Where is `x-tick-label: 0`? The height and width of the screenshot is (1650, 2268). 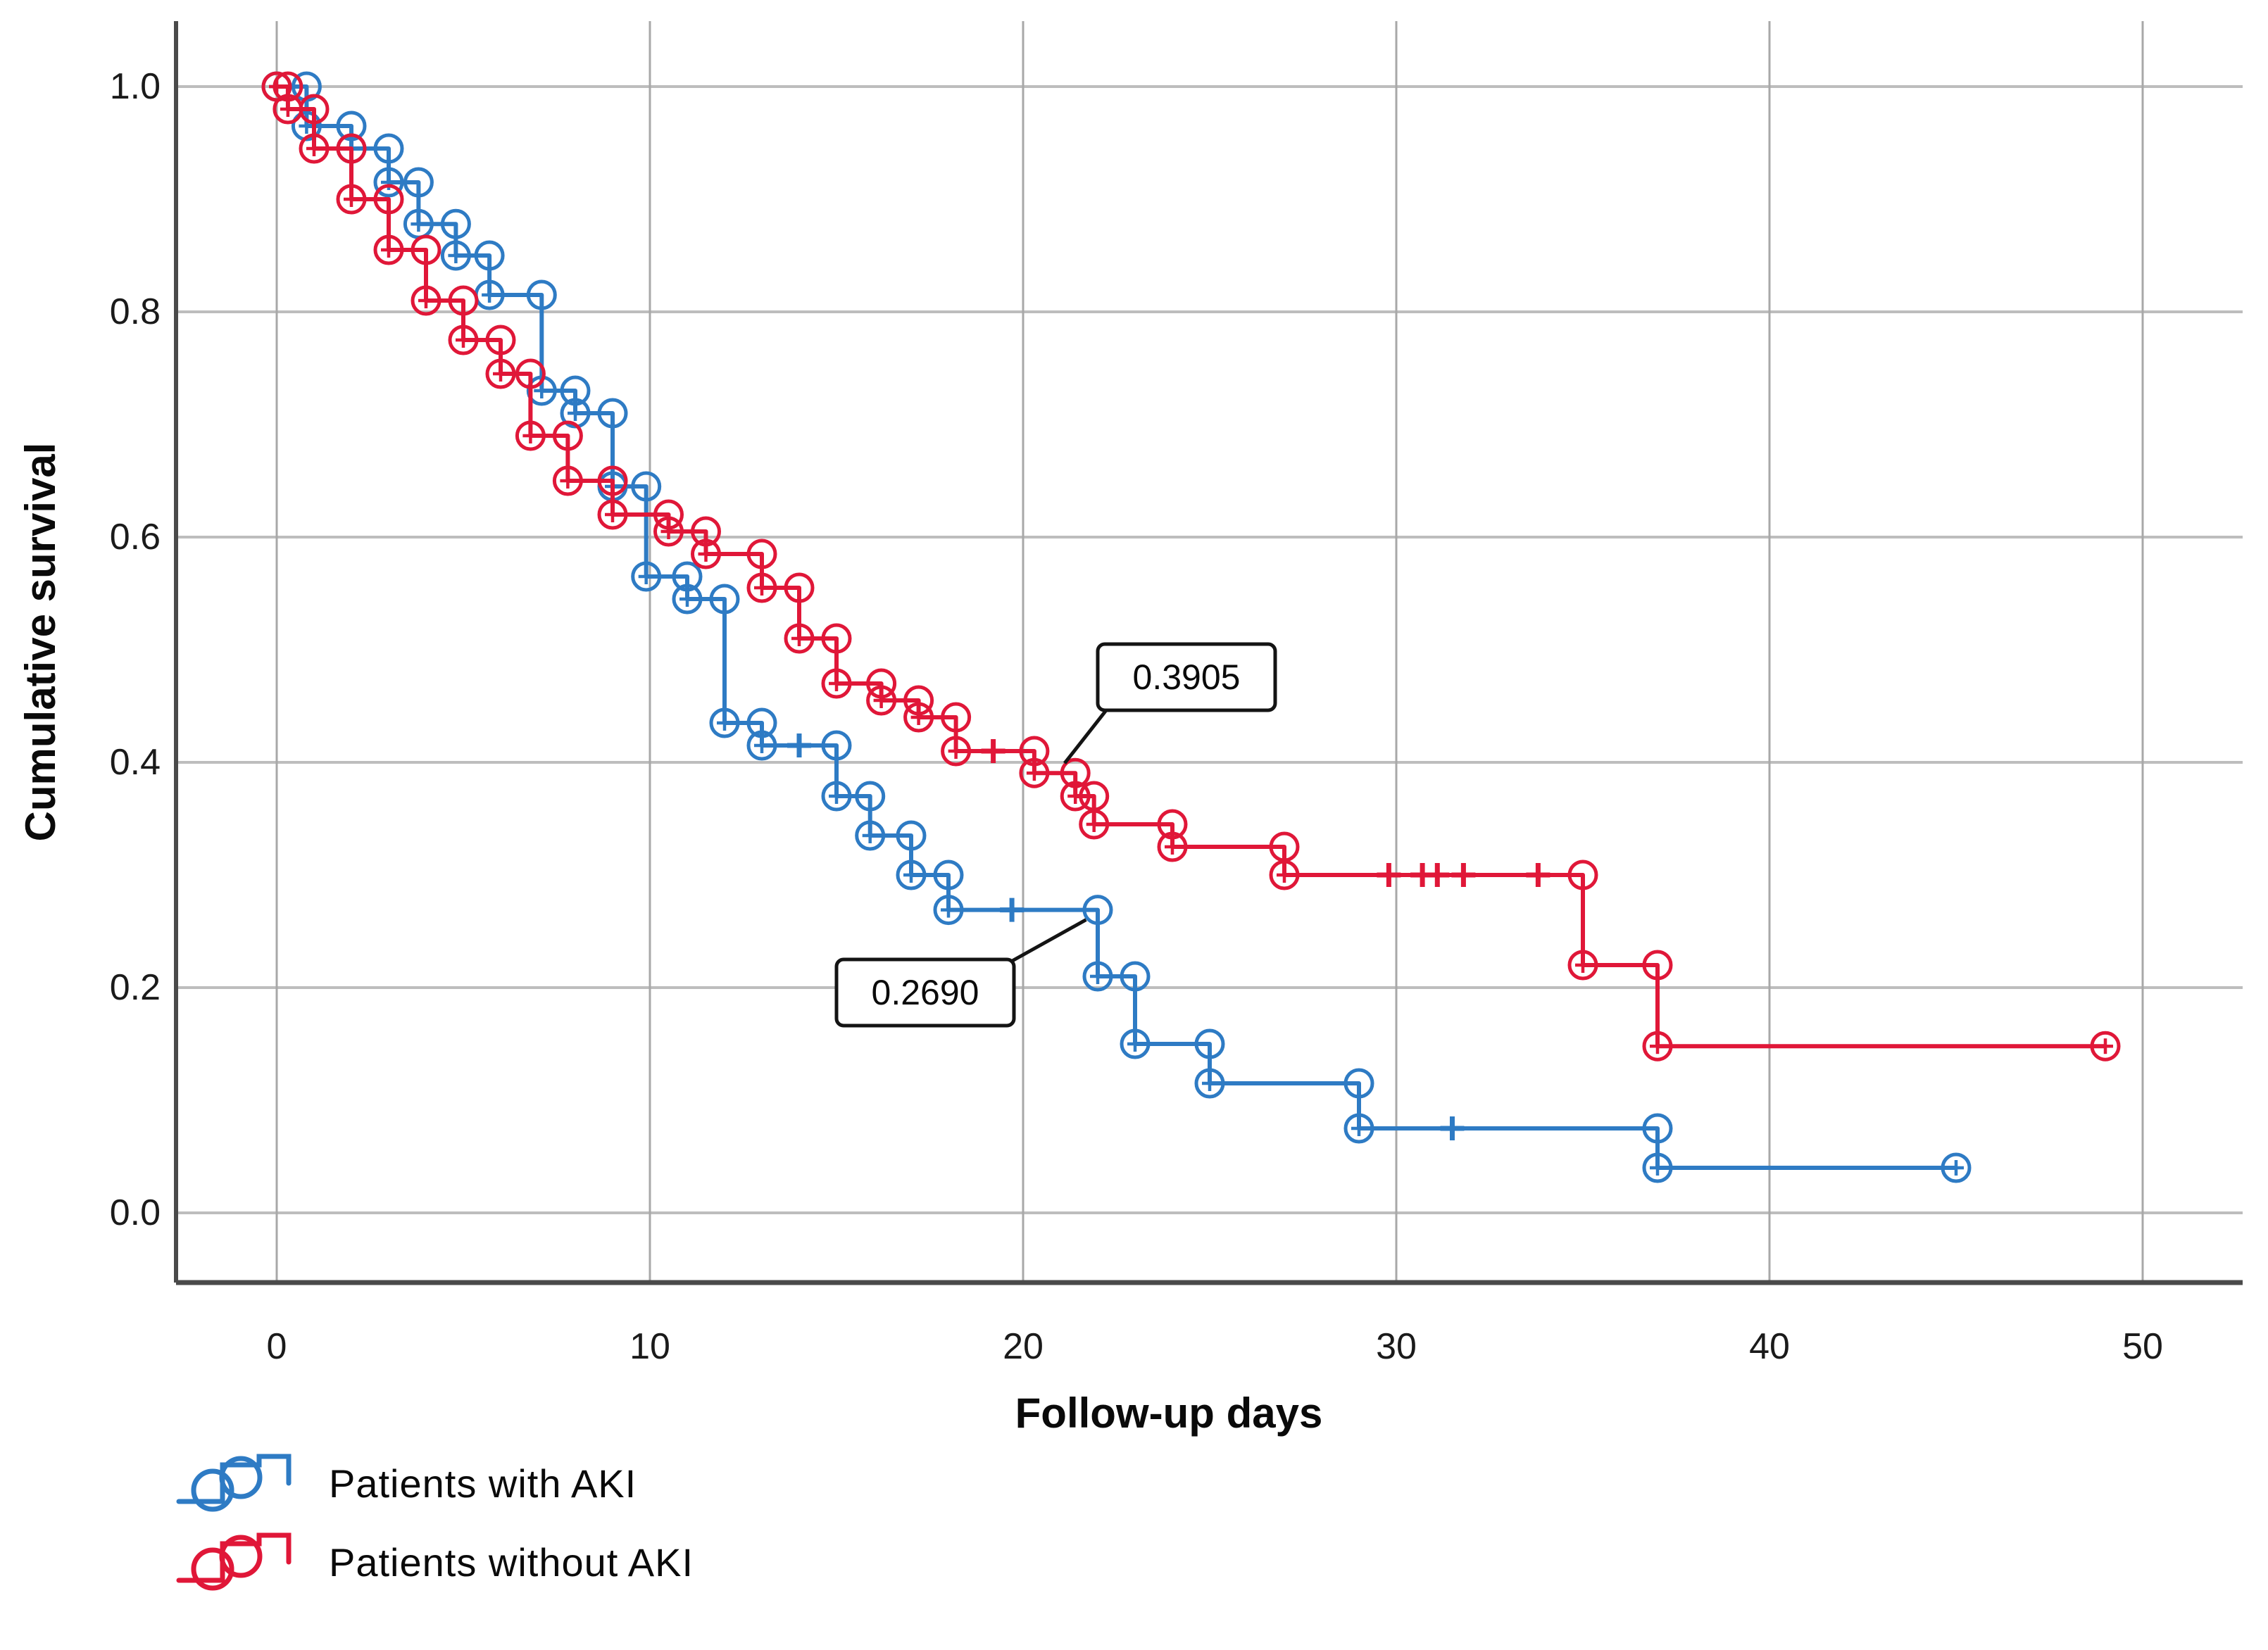
x-tick-label: 0 is located at coordinates (277, 1346).